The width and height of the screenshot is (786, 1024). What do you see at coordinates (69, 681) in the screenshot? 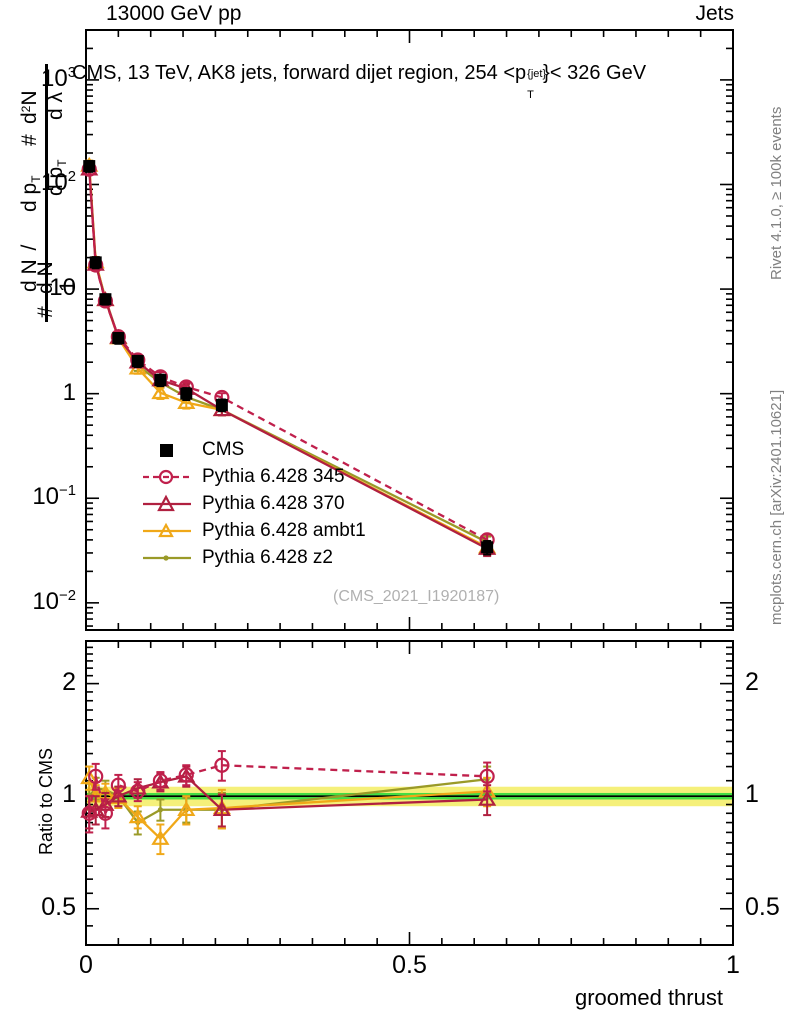
I see `ratio-ytick-label: 2` at bounding box center [69, 681].